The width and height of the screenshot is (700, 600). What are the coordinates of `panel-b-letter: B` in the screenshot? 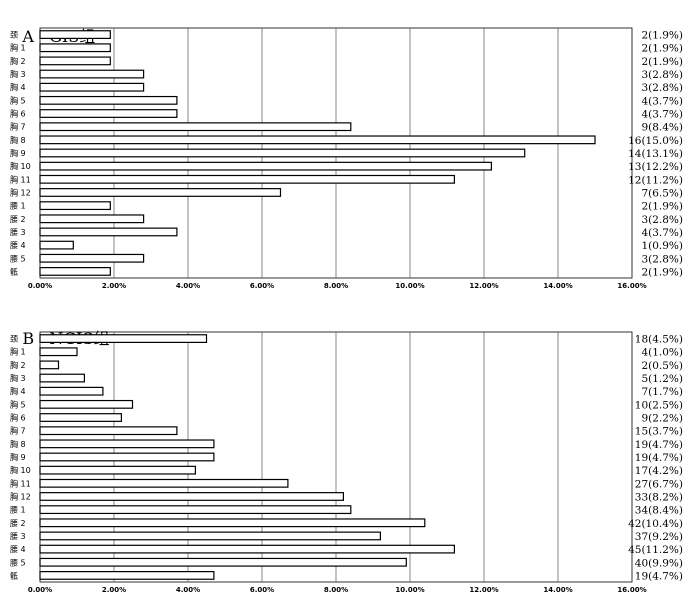 It's located at (28, 338).